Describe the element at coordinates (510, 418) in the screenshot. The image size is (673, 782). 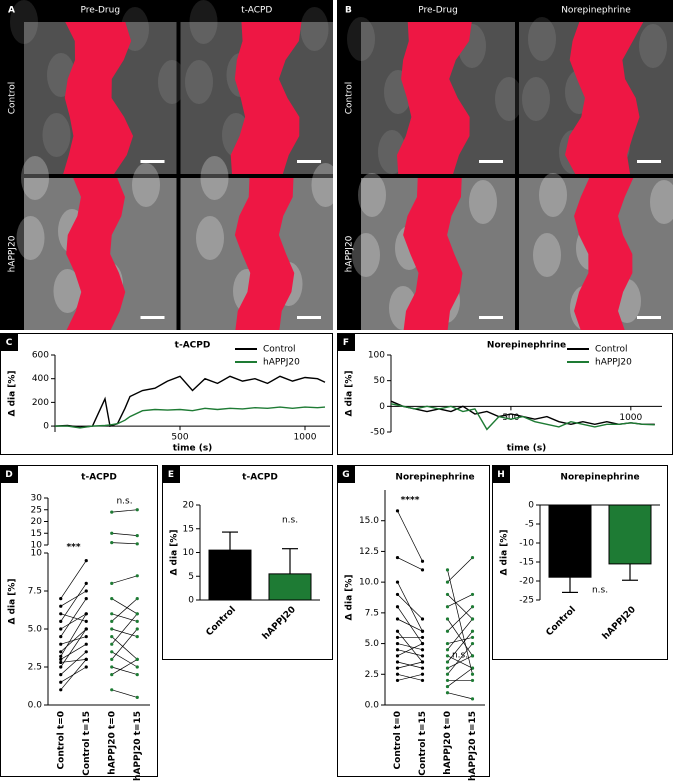
I see `x-tick-label: 500` at that location.